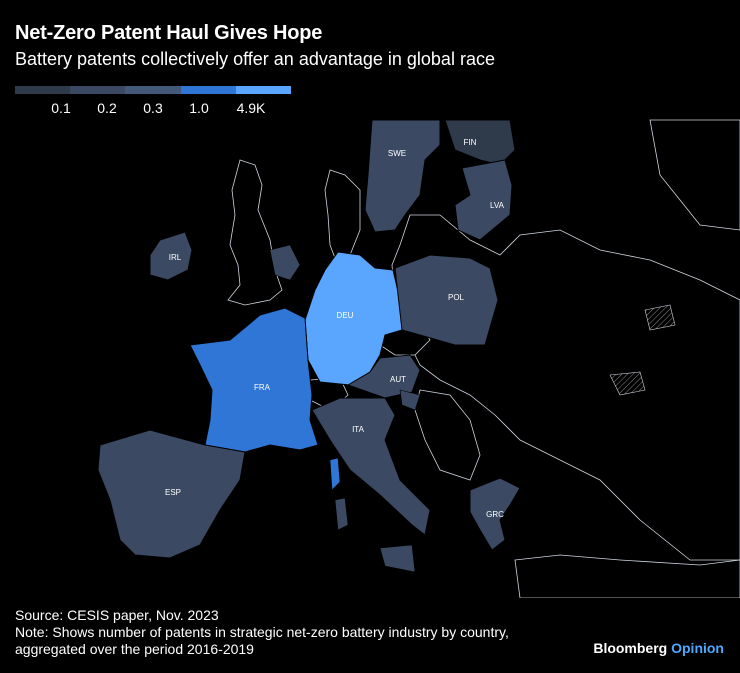 This screenshot has height=673, width=740. Describe the element at coordinates (497, 205) in the screenshot. I see `label-lva: LVA` at that location.